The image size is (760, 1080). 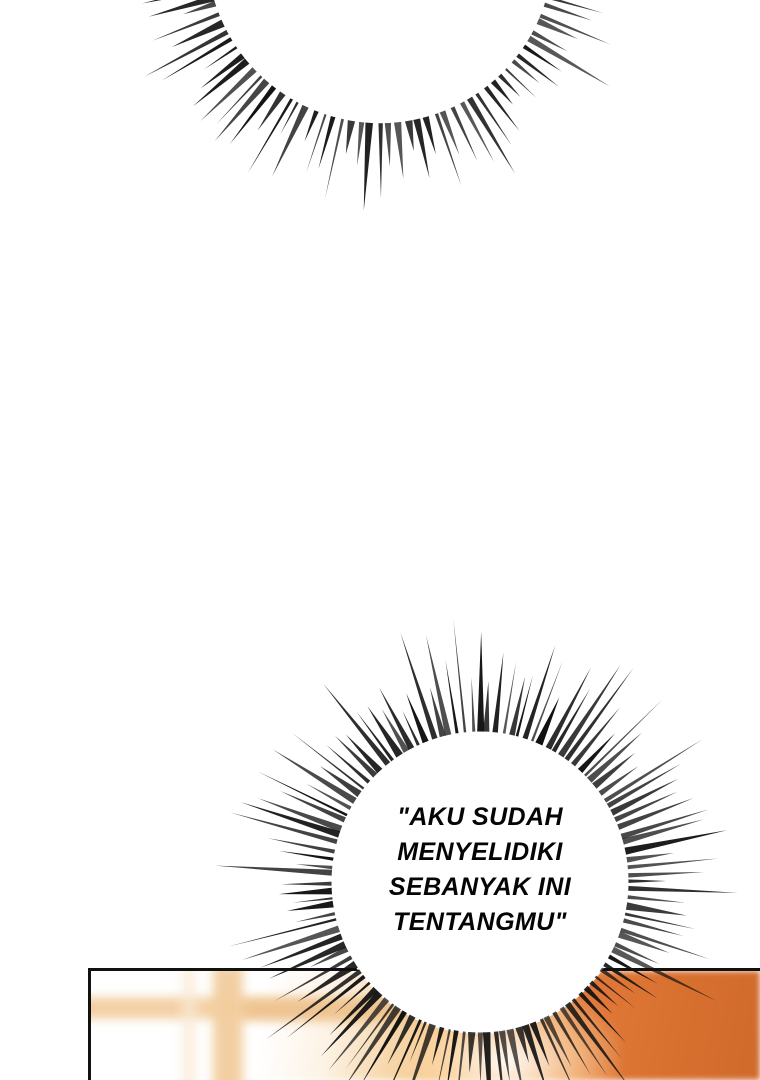 What do you see at coordinates (189, 1025) in the screenshot?
I see `window-frame-vertical-bar-thin` at bounding box center [189, 1025].